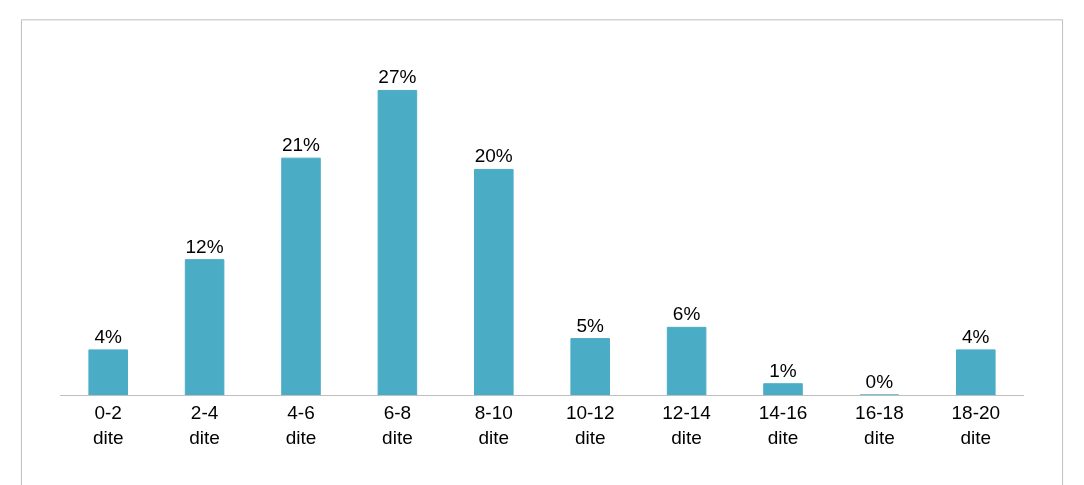 This screenshot has width=1084, height=485. What do you see at coordinates (879, 381) in the screenshot?
I see `data-label: 0%` at bounding box center [879, 381].